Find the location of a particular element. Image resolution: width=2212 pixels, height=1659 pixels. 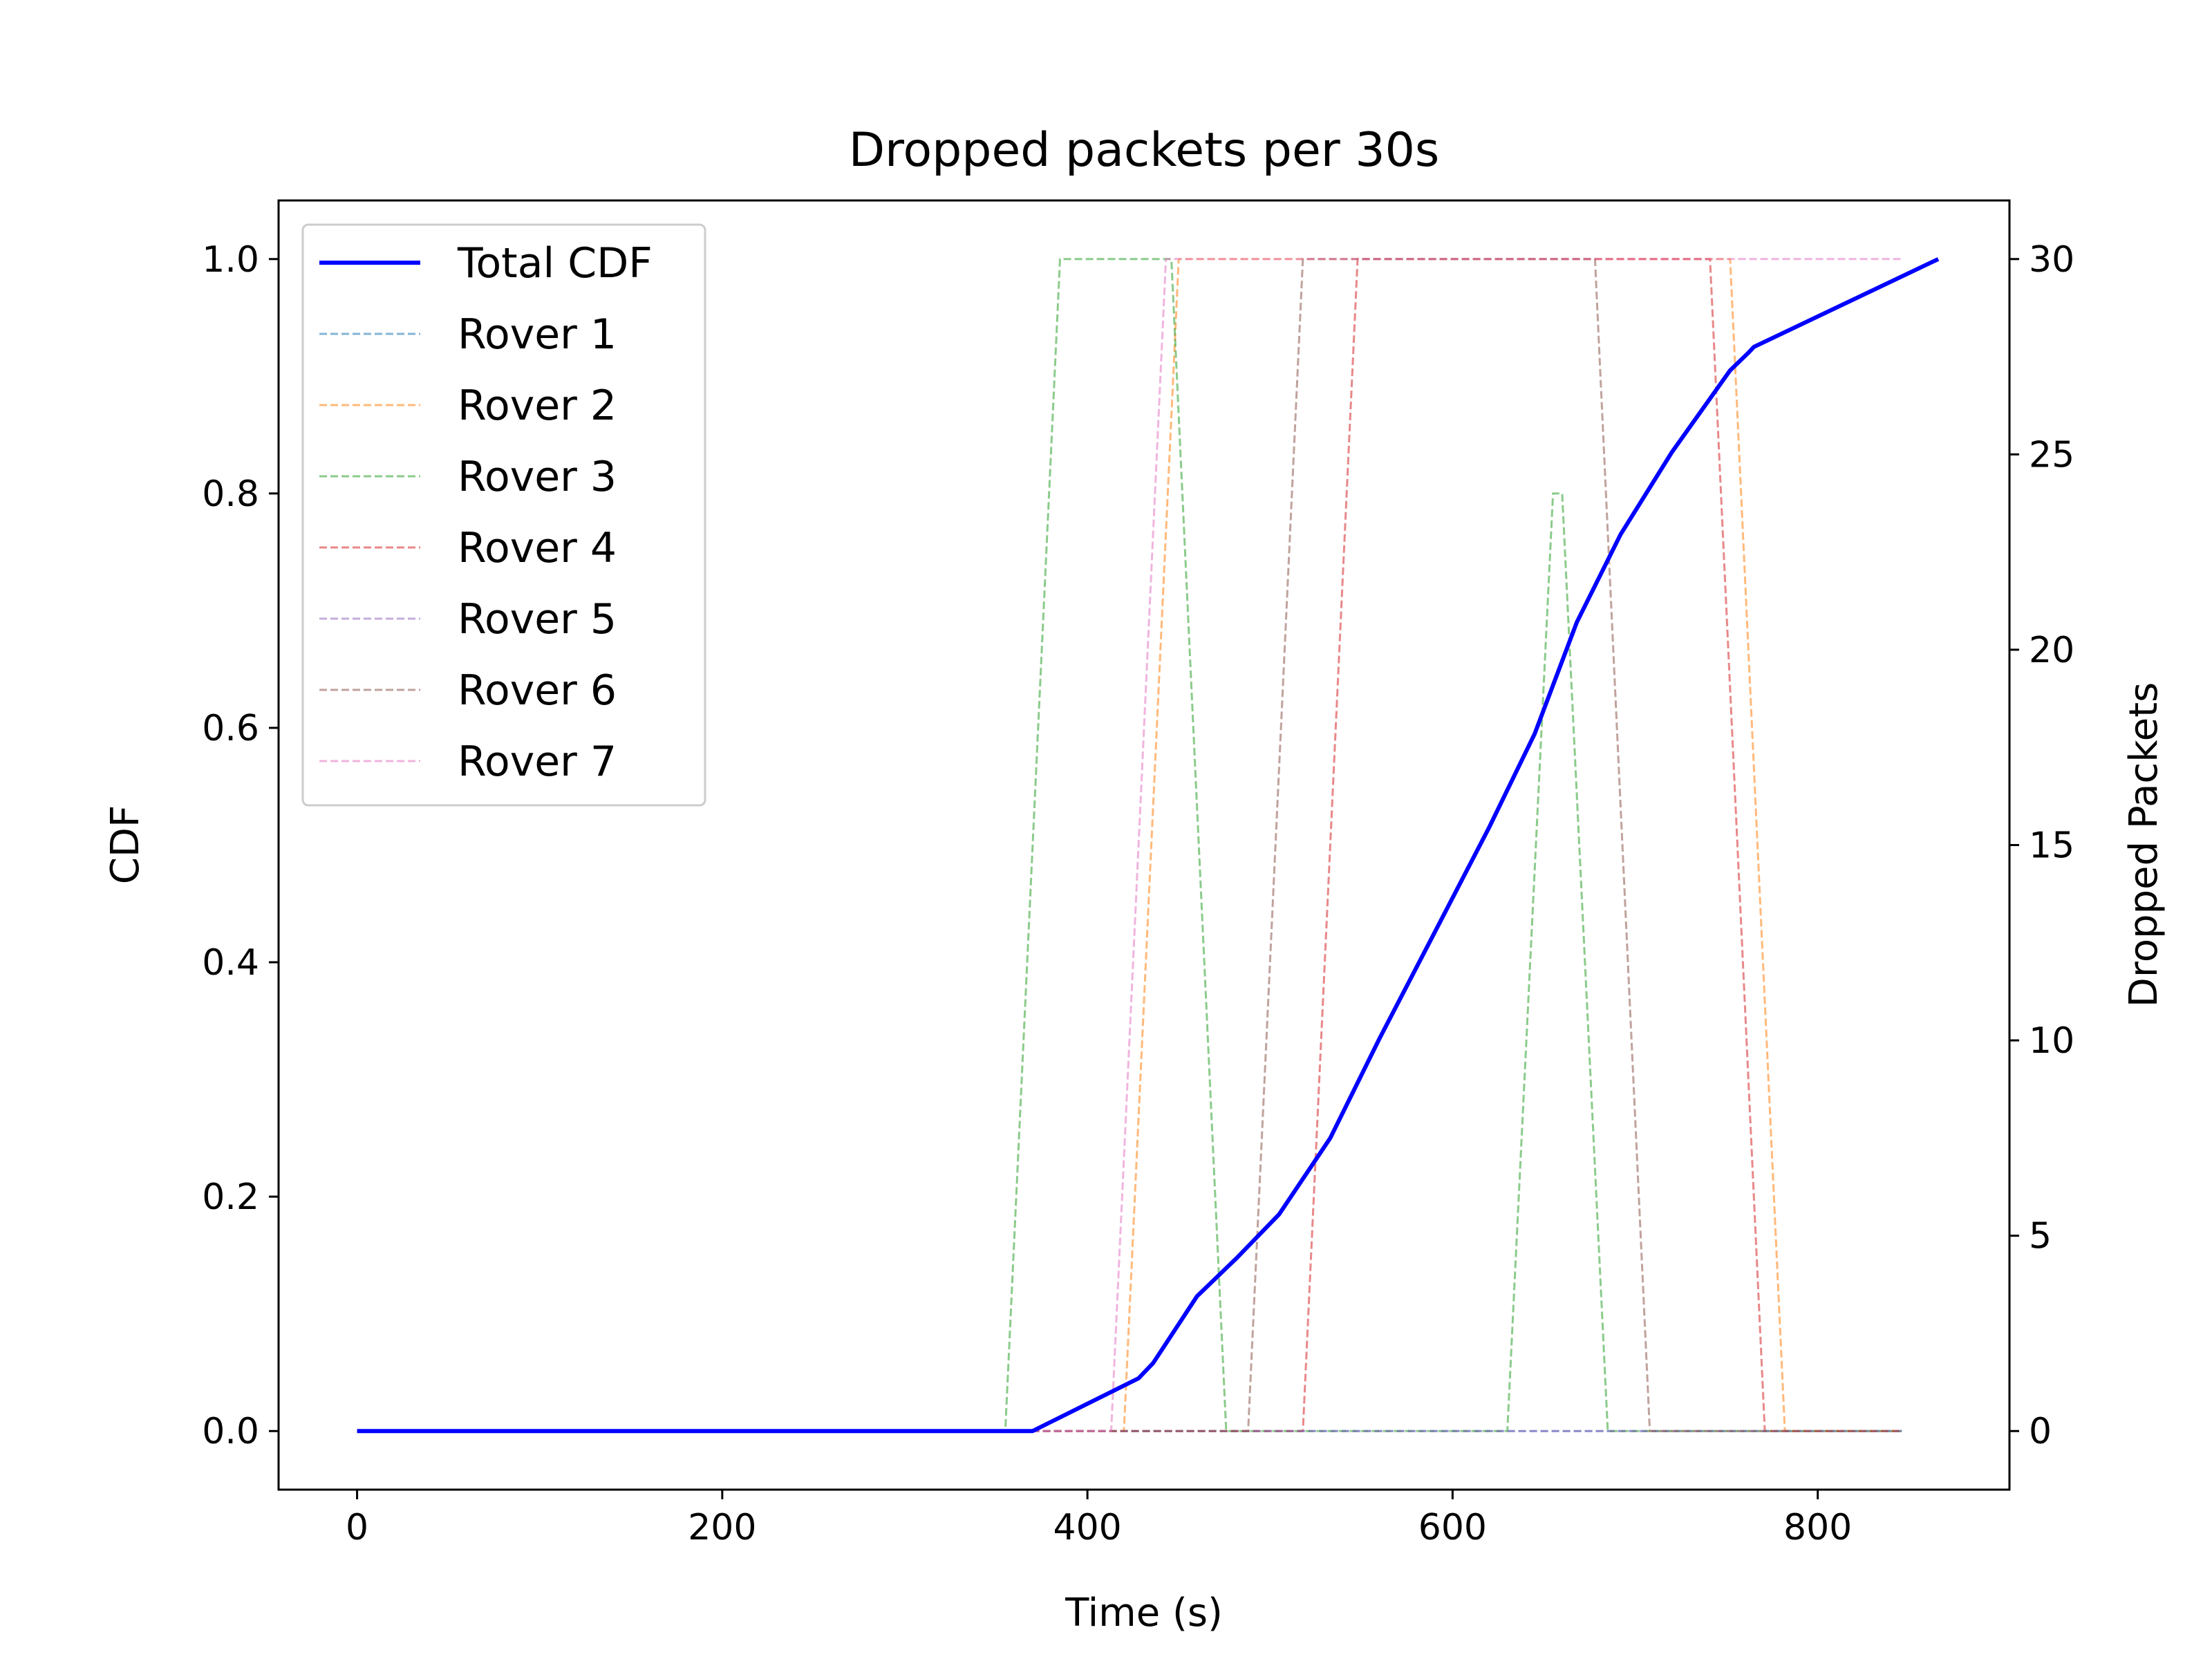

y-axis-right: 0 5 10 15 20 25 30 is located at coordinates (2041, 845).